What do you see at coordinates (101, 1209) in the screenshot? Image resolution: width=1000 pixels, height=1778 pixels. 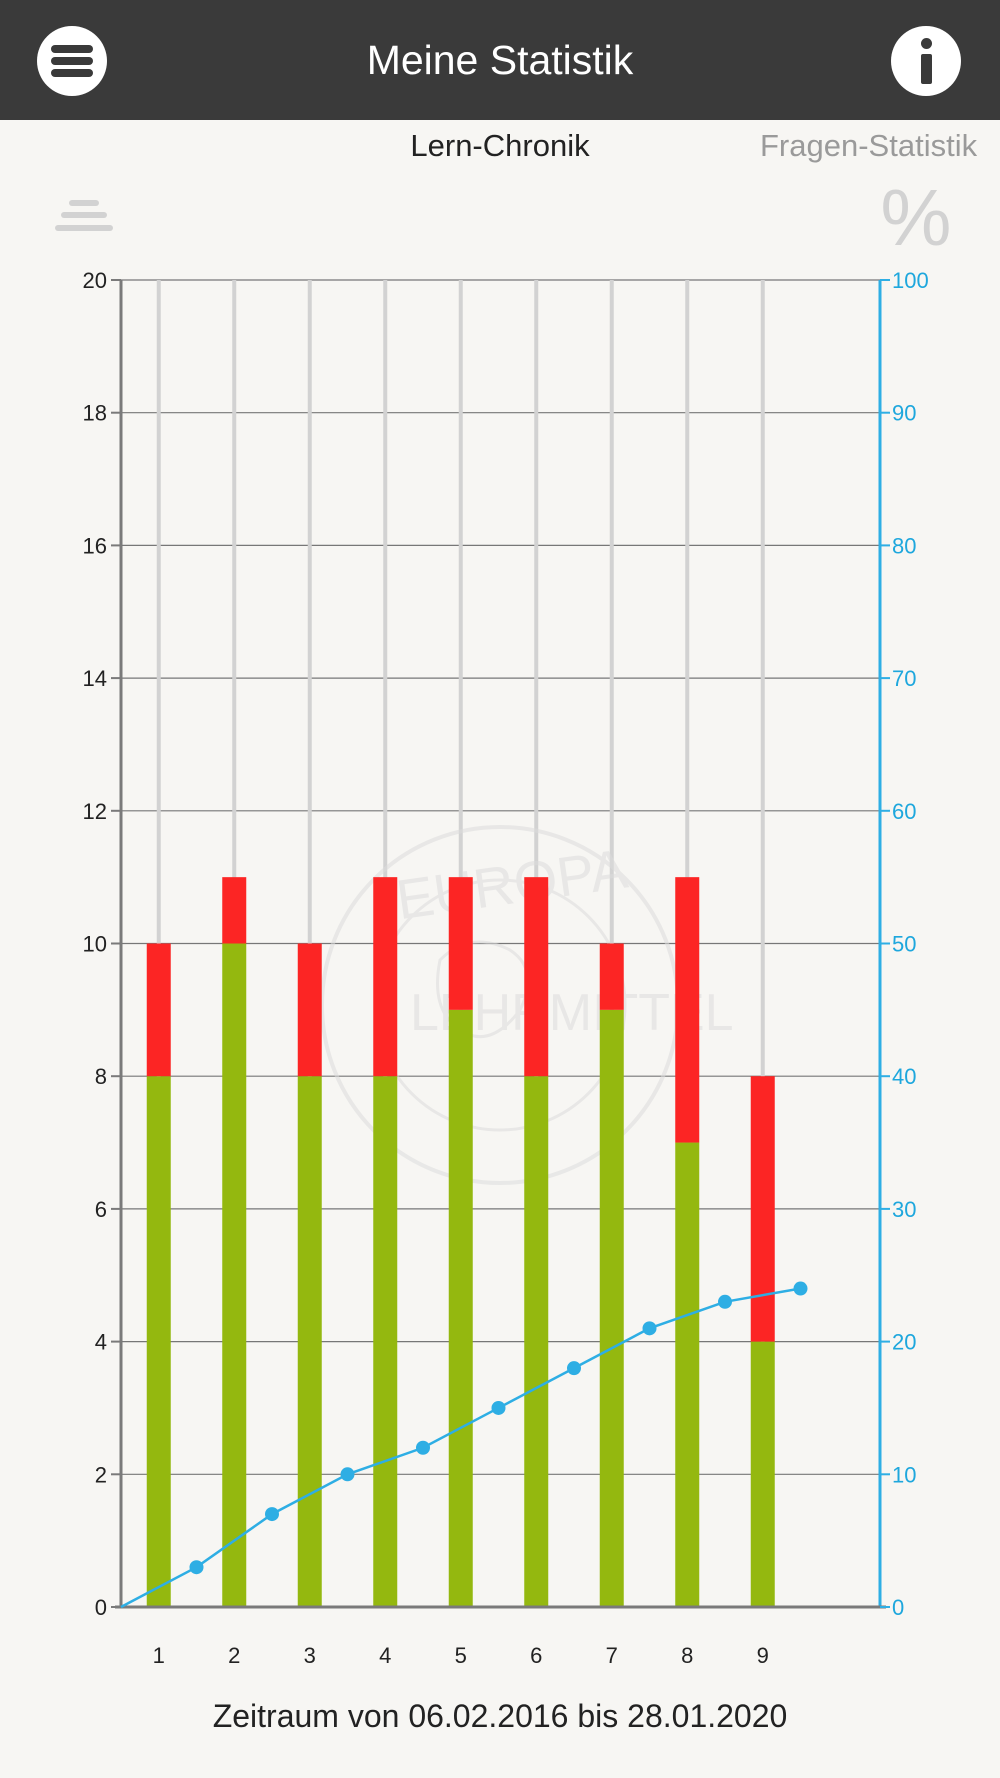 I see `y-left-tick-label: 6` at bounding box center [101, 1209].